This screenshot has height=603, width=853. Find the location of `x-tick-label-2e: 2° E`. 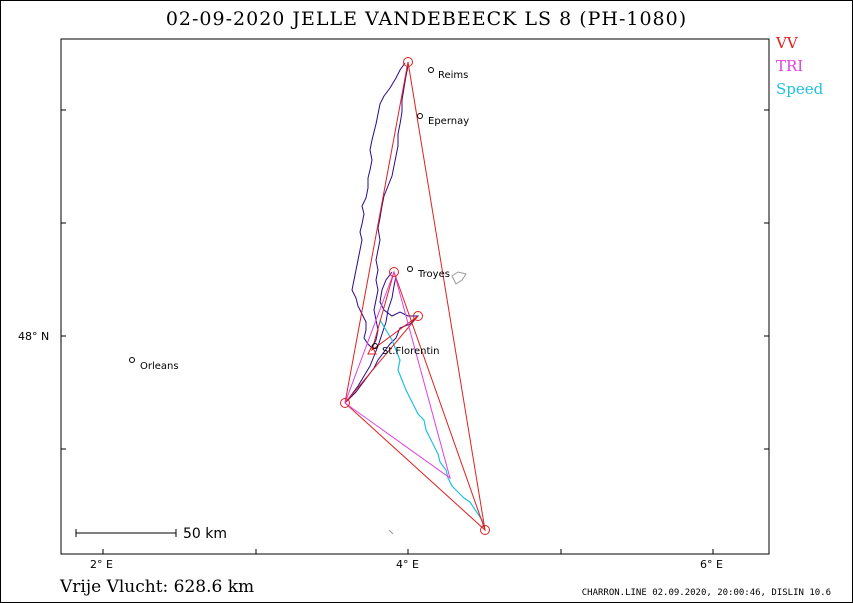

x-tick-label-2e: 2° E is located at coordinates (101, 564).